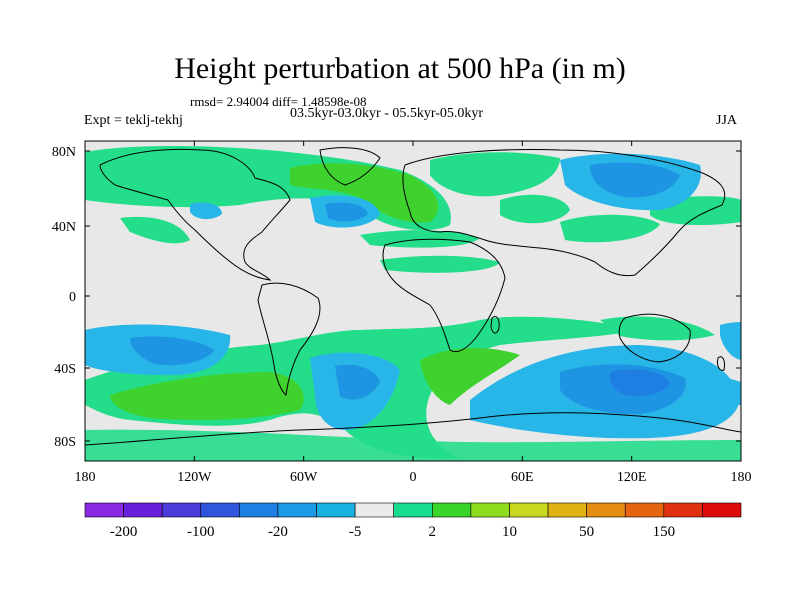  I want to click on colorbar-label: -20, so click(278, 532).